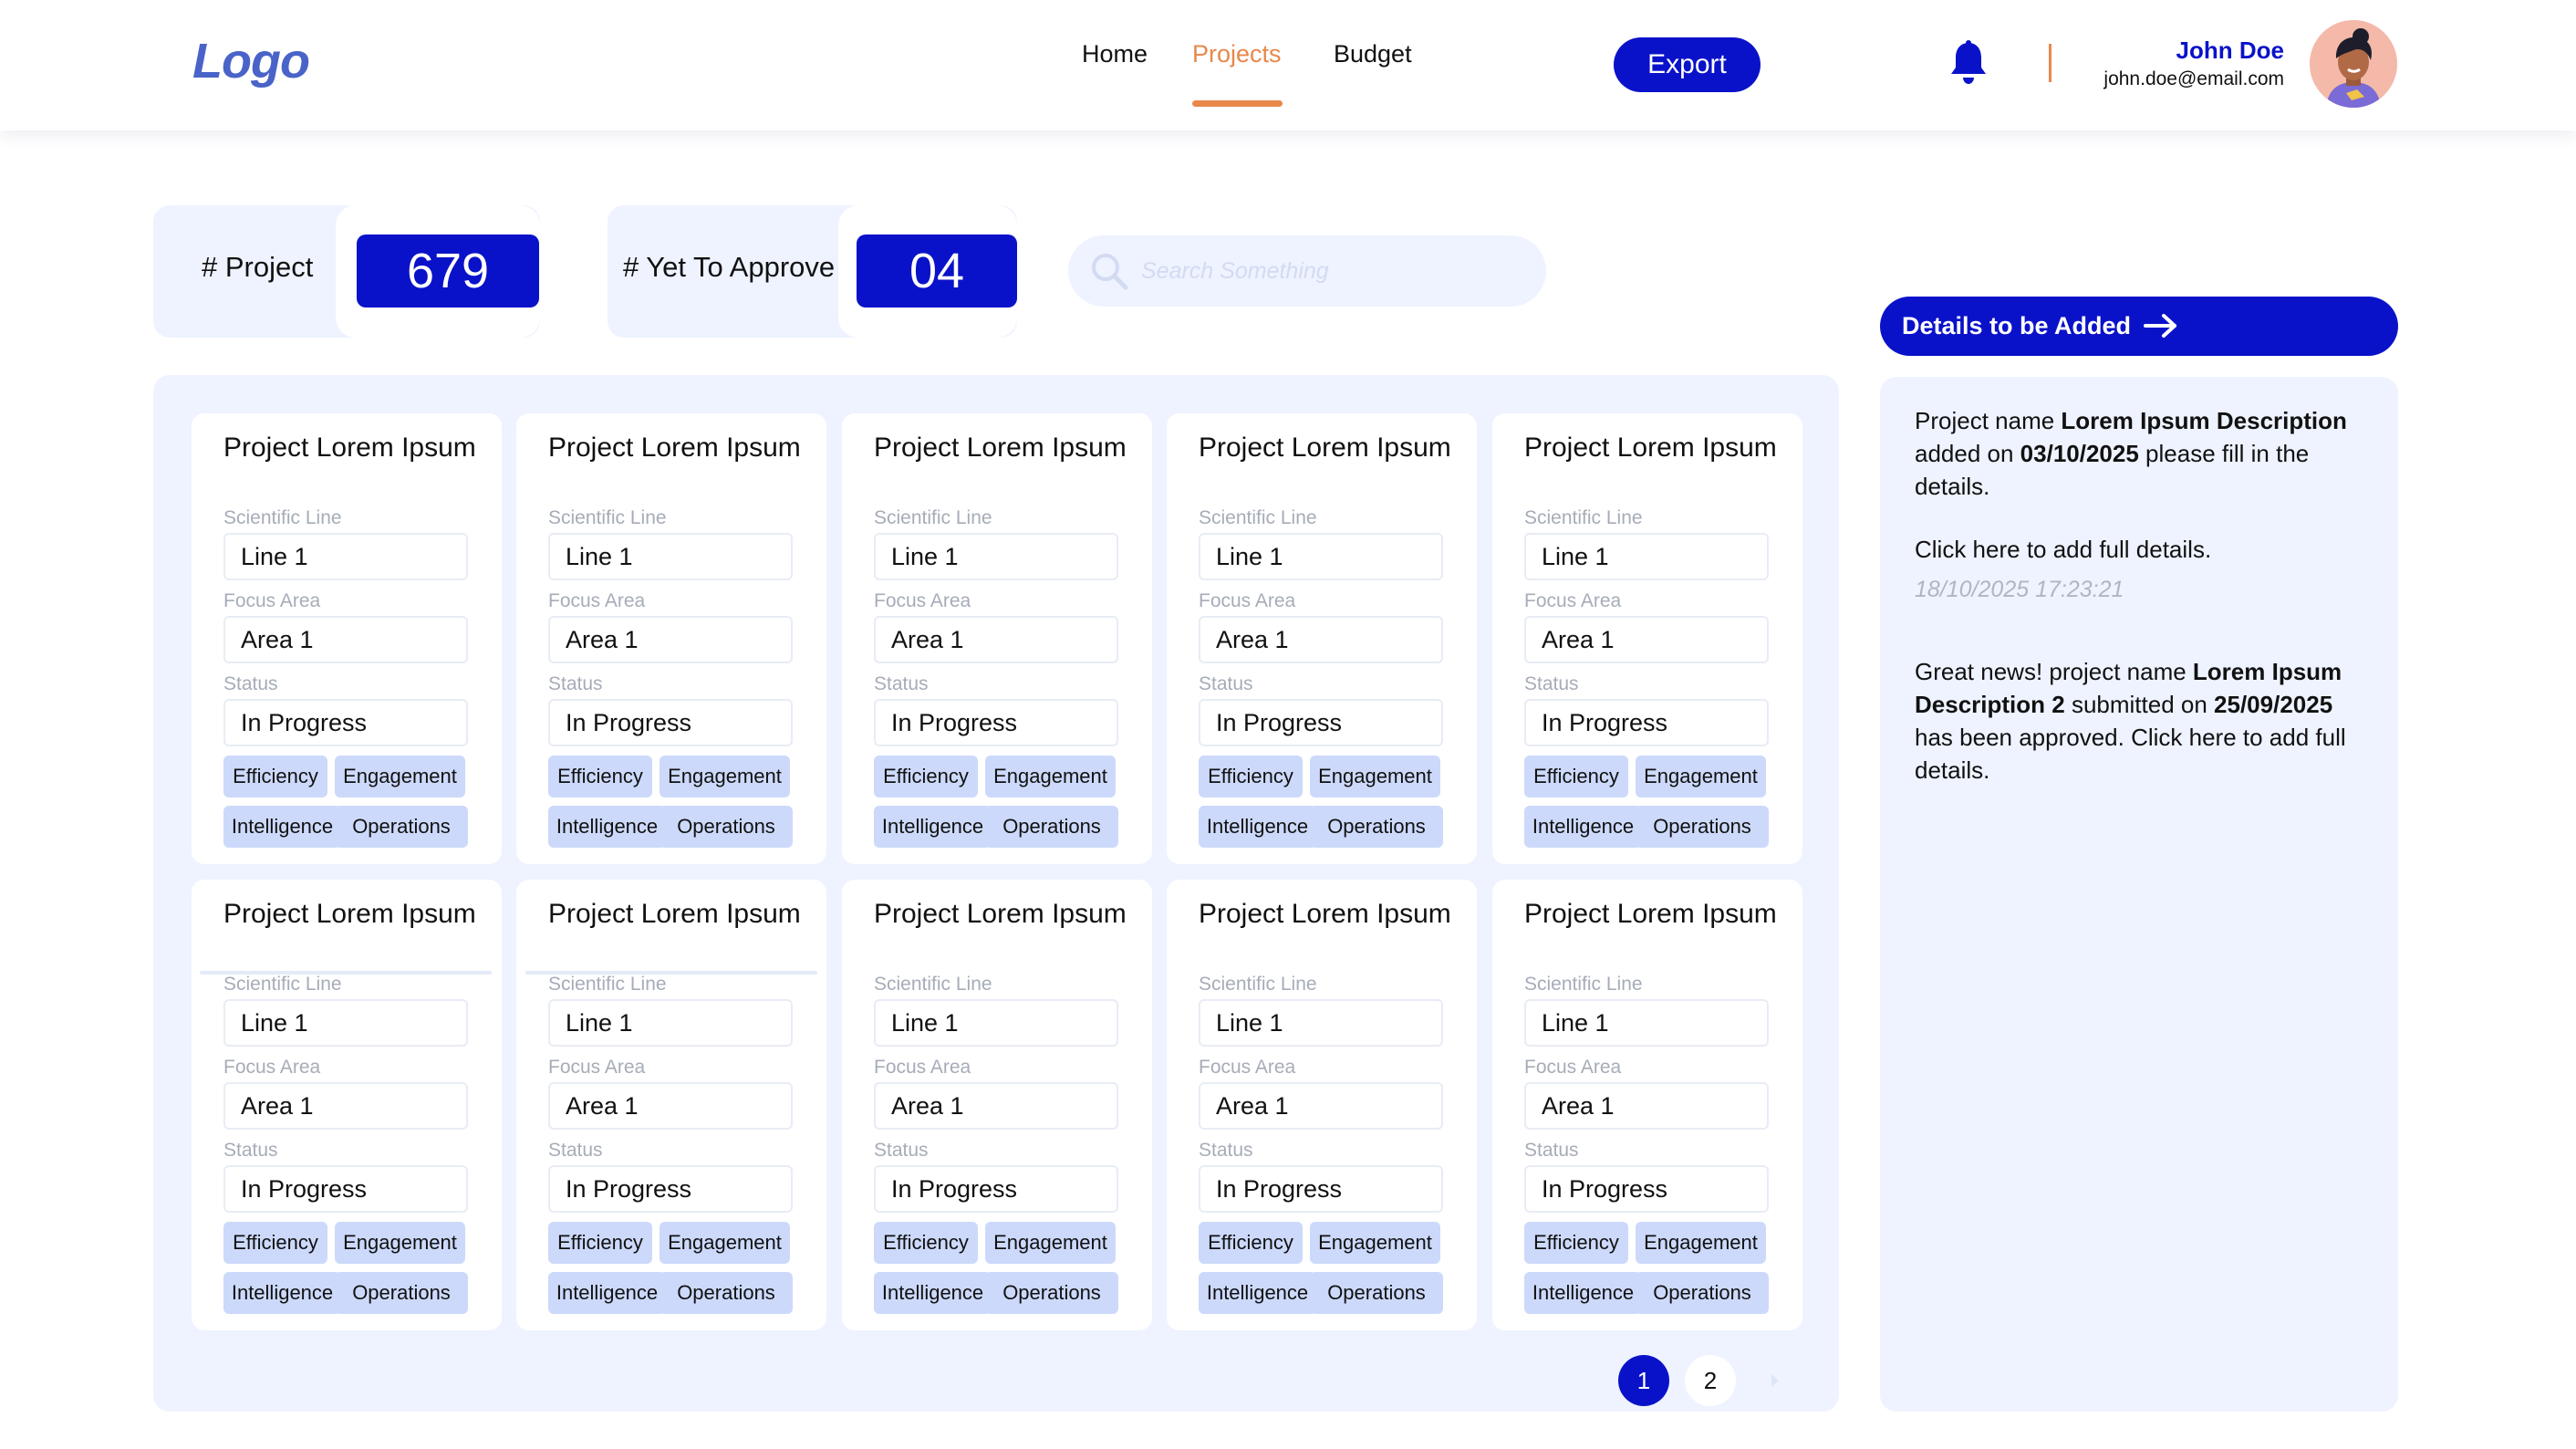  What do you see at coordinates (2353, 64) in the screenshot?
I see `avatar` at bounding box center [2353, 64].